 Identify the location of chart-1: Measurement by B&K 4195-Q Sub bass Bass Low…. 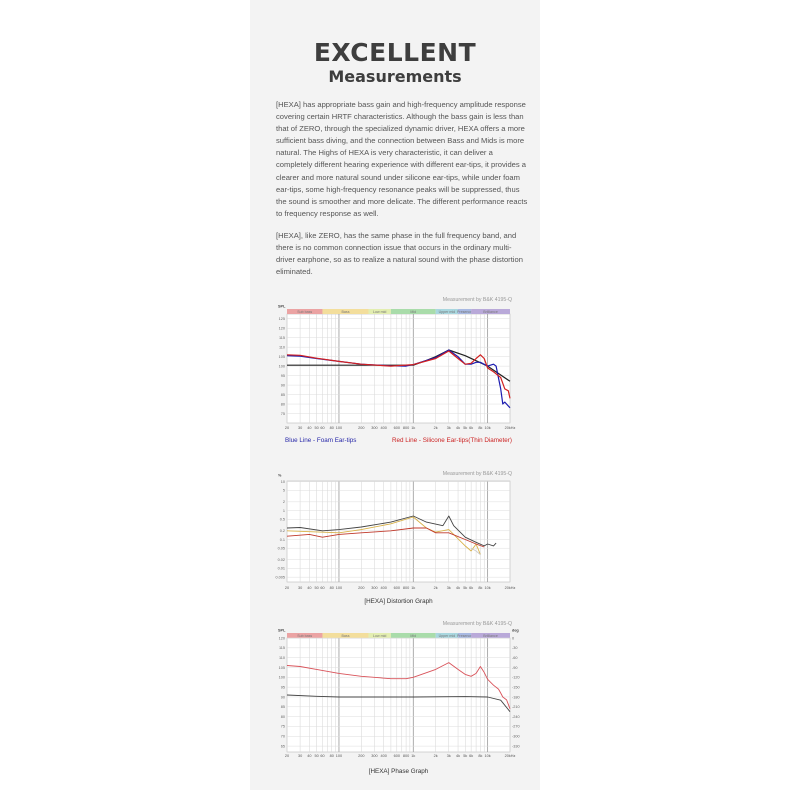
(396, 370).